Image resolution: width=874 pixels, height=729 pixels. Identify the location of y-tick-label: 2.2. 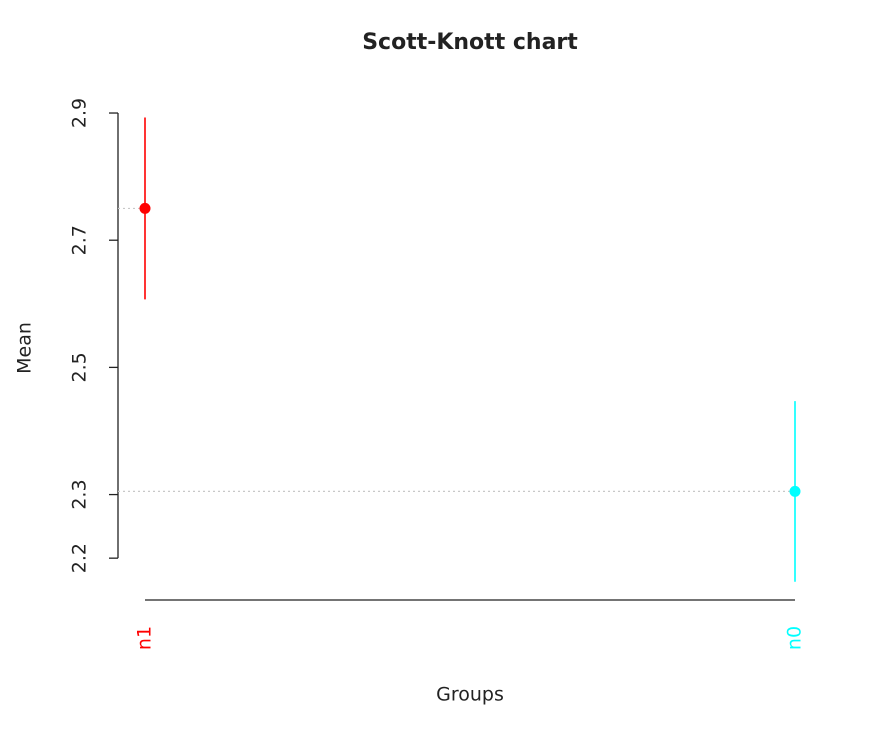
(80, 558).